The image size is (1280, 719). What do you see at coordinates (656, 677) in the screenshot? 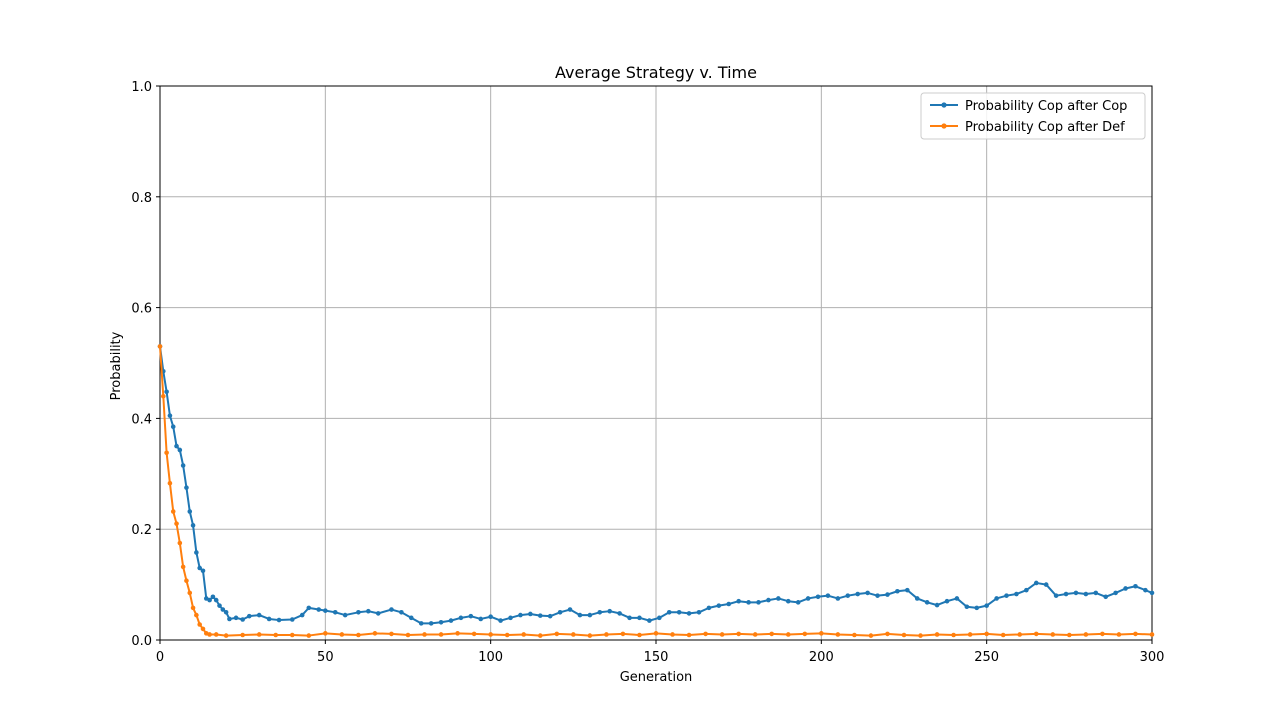
I see `x-axis-title: Generation` at bounding box center [656, 677].